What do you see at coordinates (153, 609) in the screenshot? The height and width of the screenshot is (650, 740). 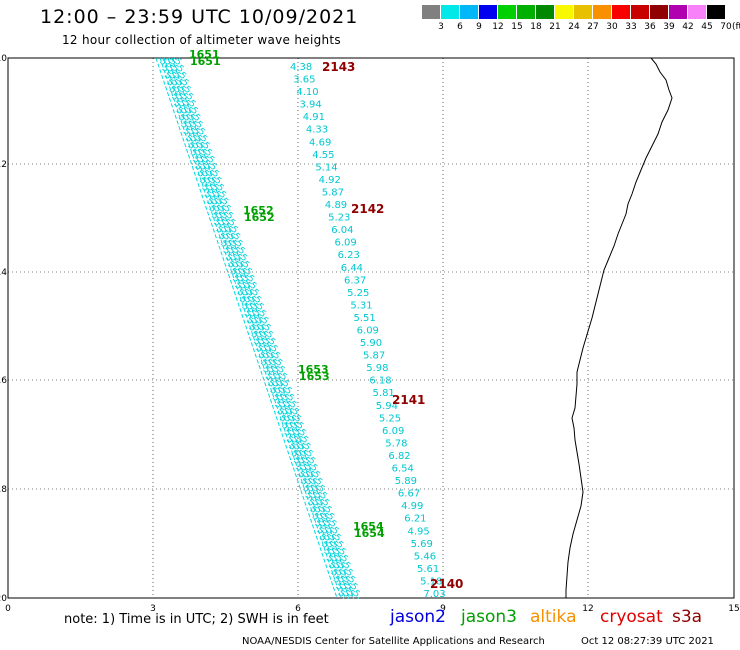 I see `x-tick-label: 3` at bounding box center [153, 609].